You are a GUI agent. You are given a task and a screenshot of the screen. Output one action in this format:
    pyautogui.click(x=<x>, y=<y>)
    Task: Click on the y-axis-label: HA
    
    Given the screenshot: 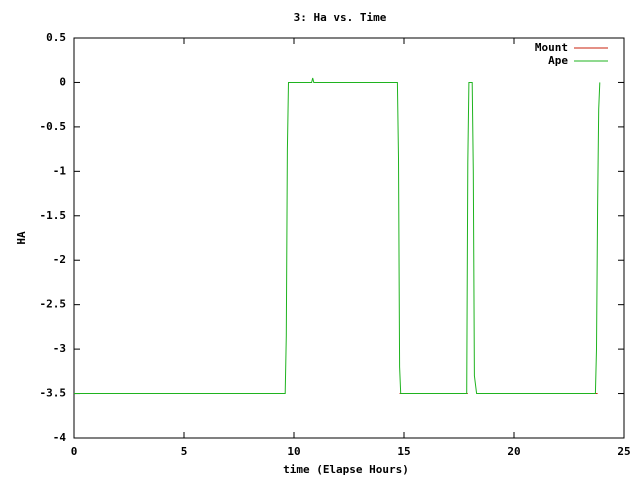 What is the action you would take?
    pyautogui.click(x=21, y=238)
    